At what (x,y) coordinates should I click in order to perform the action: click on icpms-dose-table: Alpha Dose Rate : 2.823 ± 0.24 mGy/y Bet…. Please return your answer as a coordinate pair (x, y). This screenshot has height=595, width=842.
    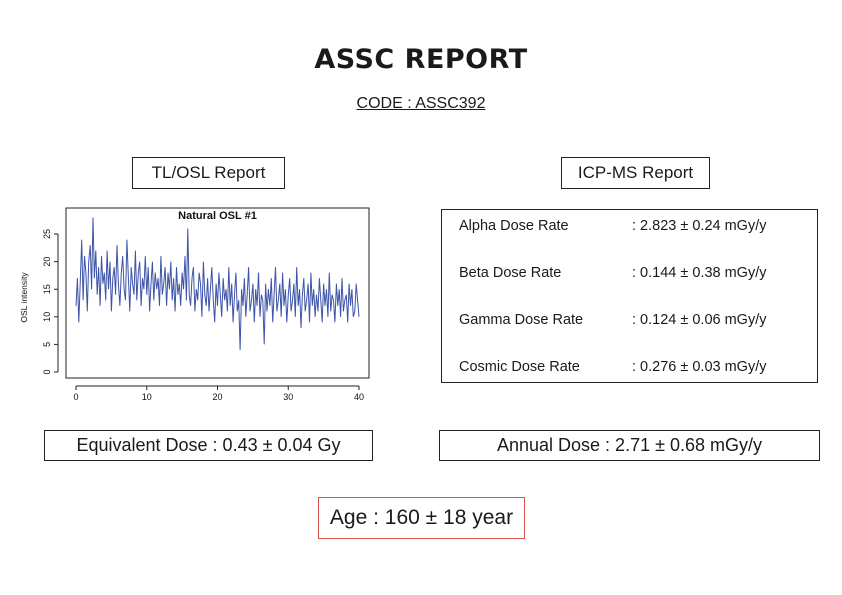
    Looking at the image, I should click on (629, 296).